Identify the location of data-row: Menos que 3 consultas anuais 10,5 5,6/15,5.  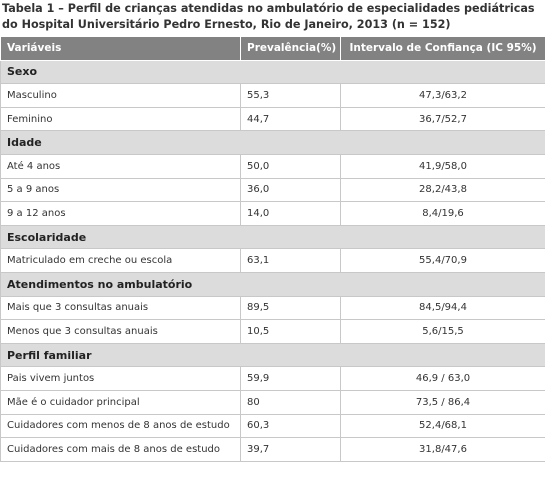
(272, 331).